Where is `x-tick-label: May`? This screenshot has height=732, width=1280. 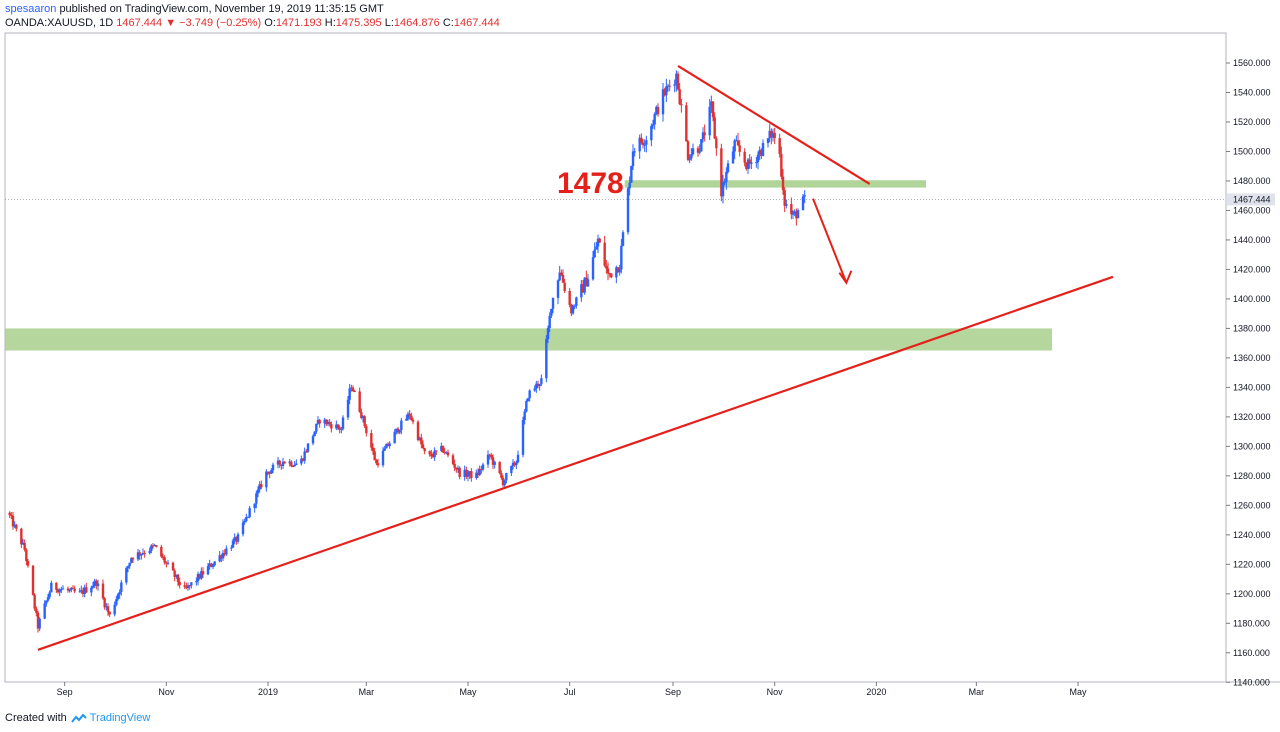
x-tick-label: May is located at coordinates (1079, 692).